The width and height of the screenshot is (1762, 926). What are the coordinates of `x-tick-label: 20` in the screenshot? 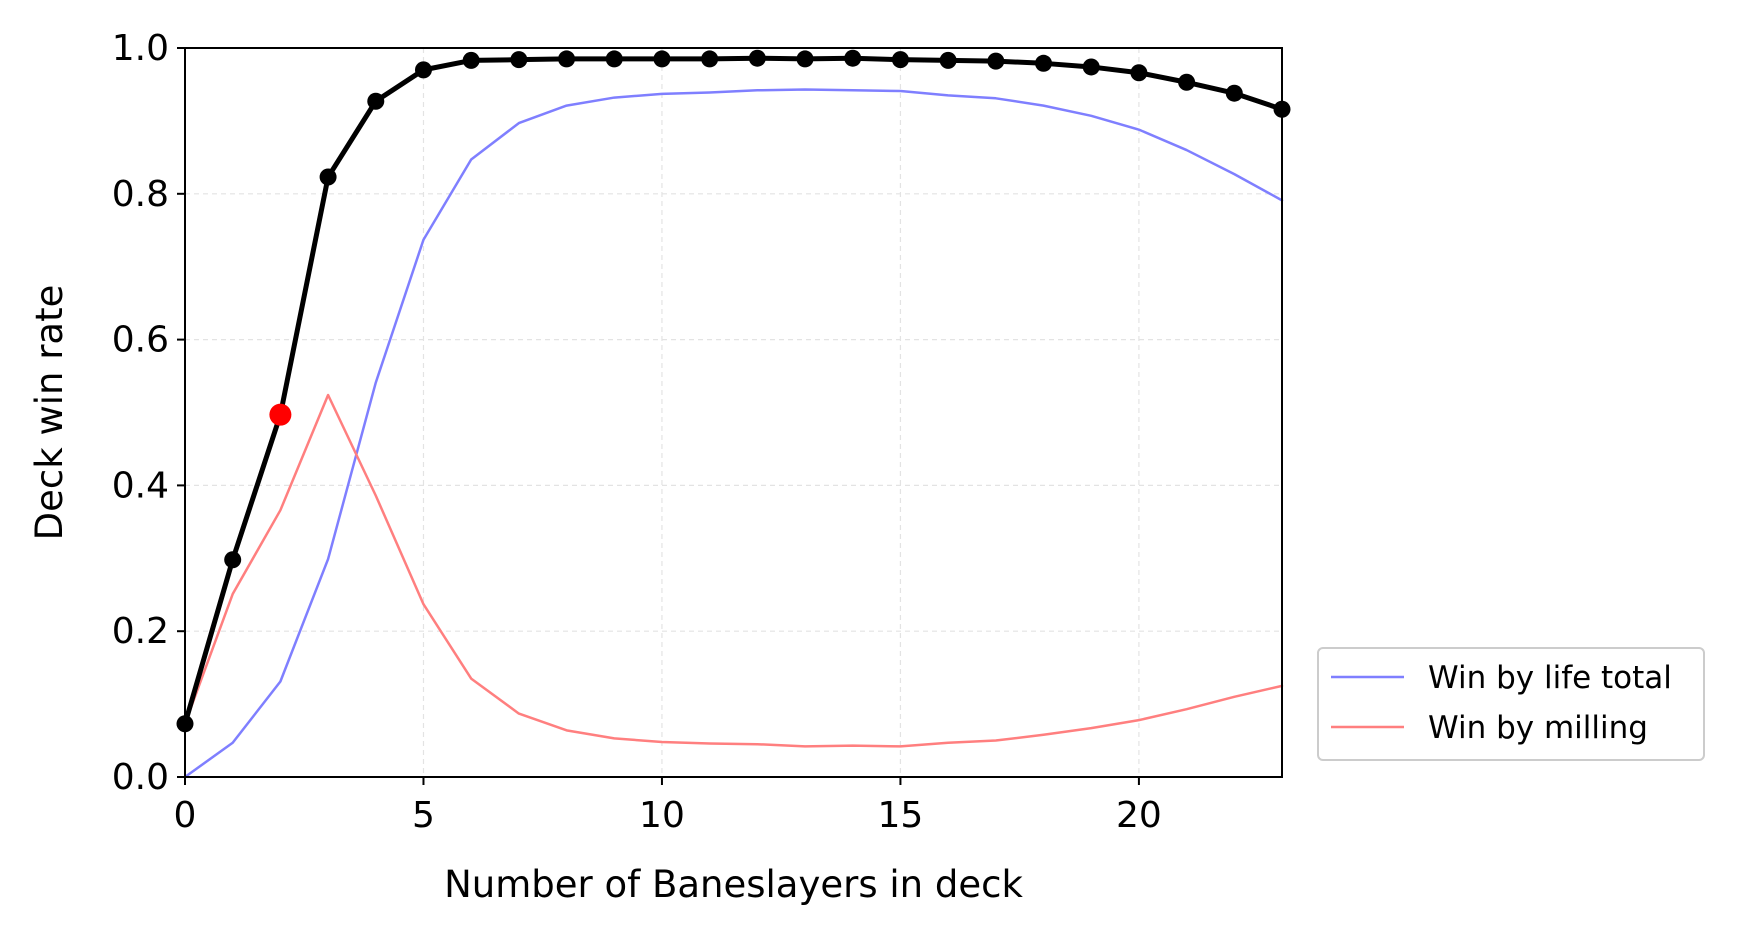 It's located at (1139, 815).